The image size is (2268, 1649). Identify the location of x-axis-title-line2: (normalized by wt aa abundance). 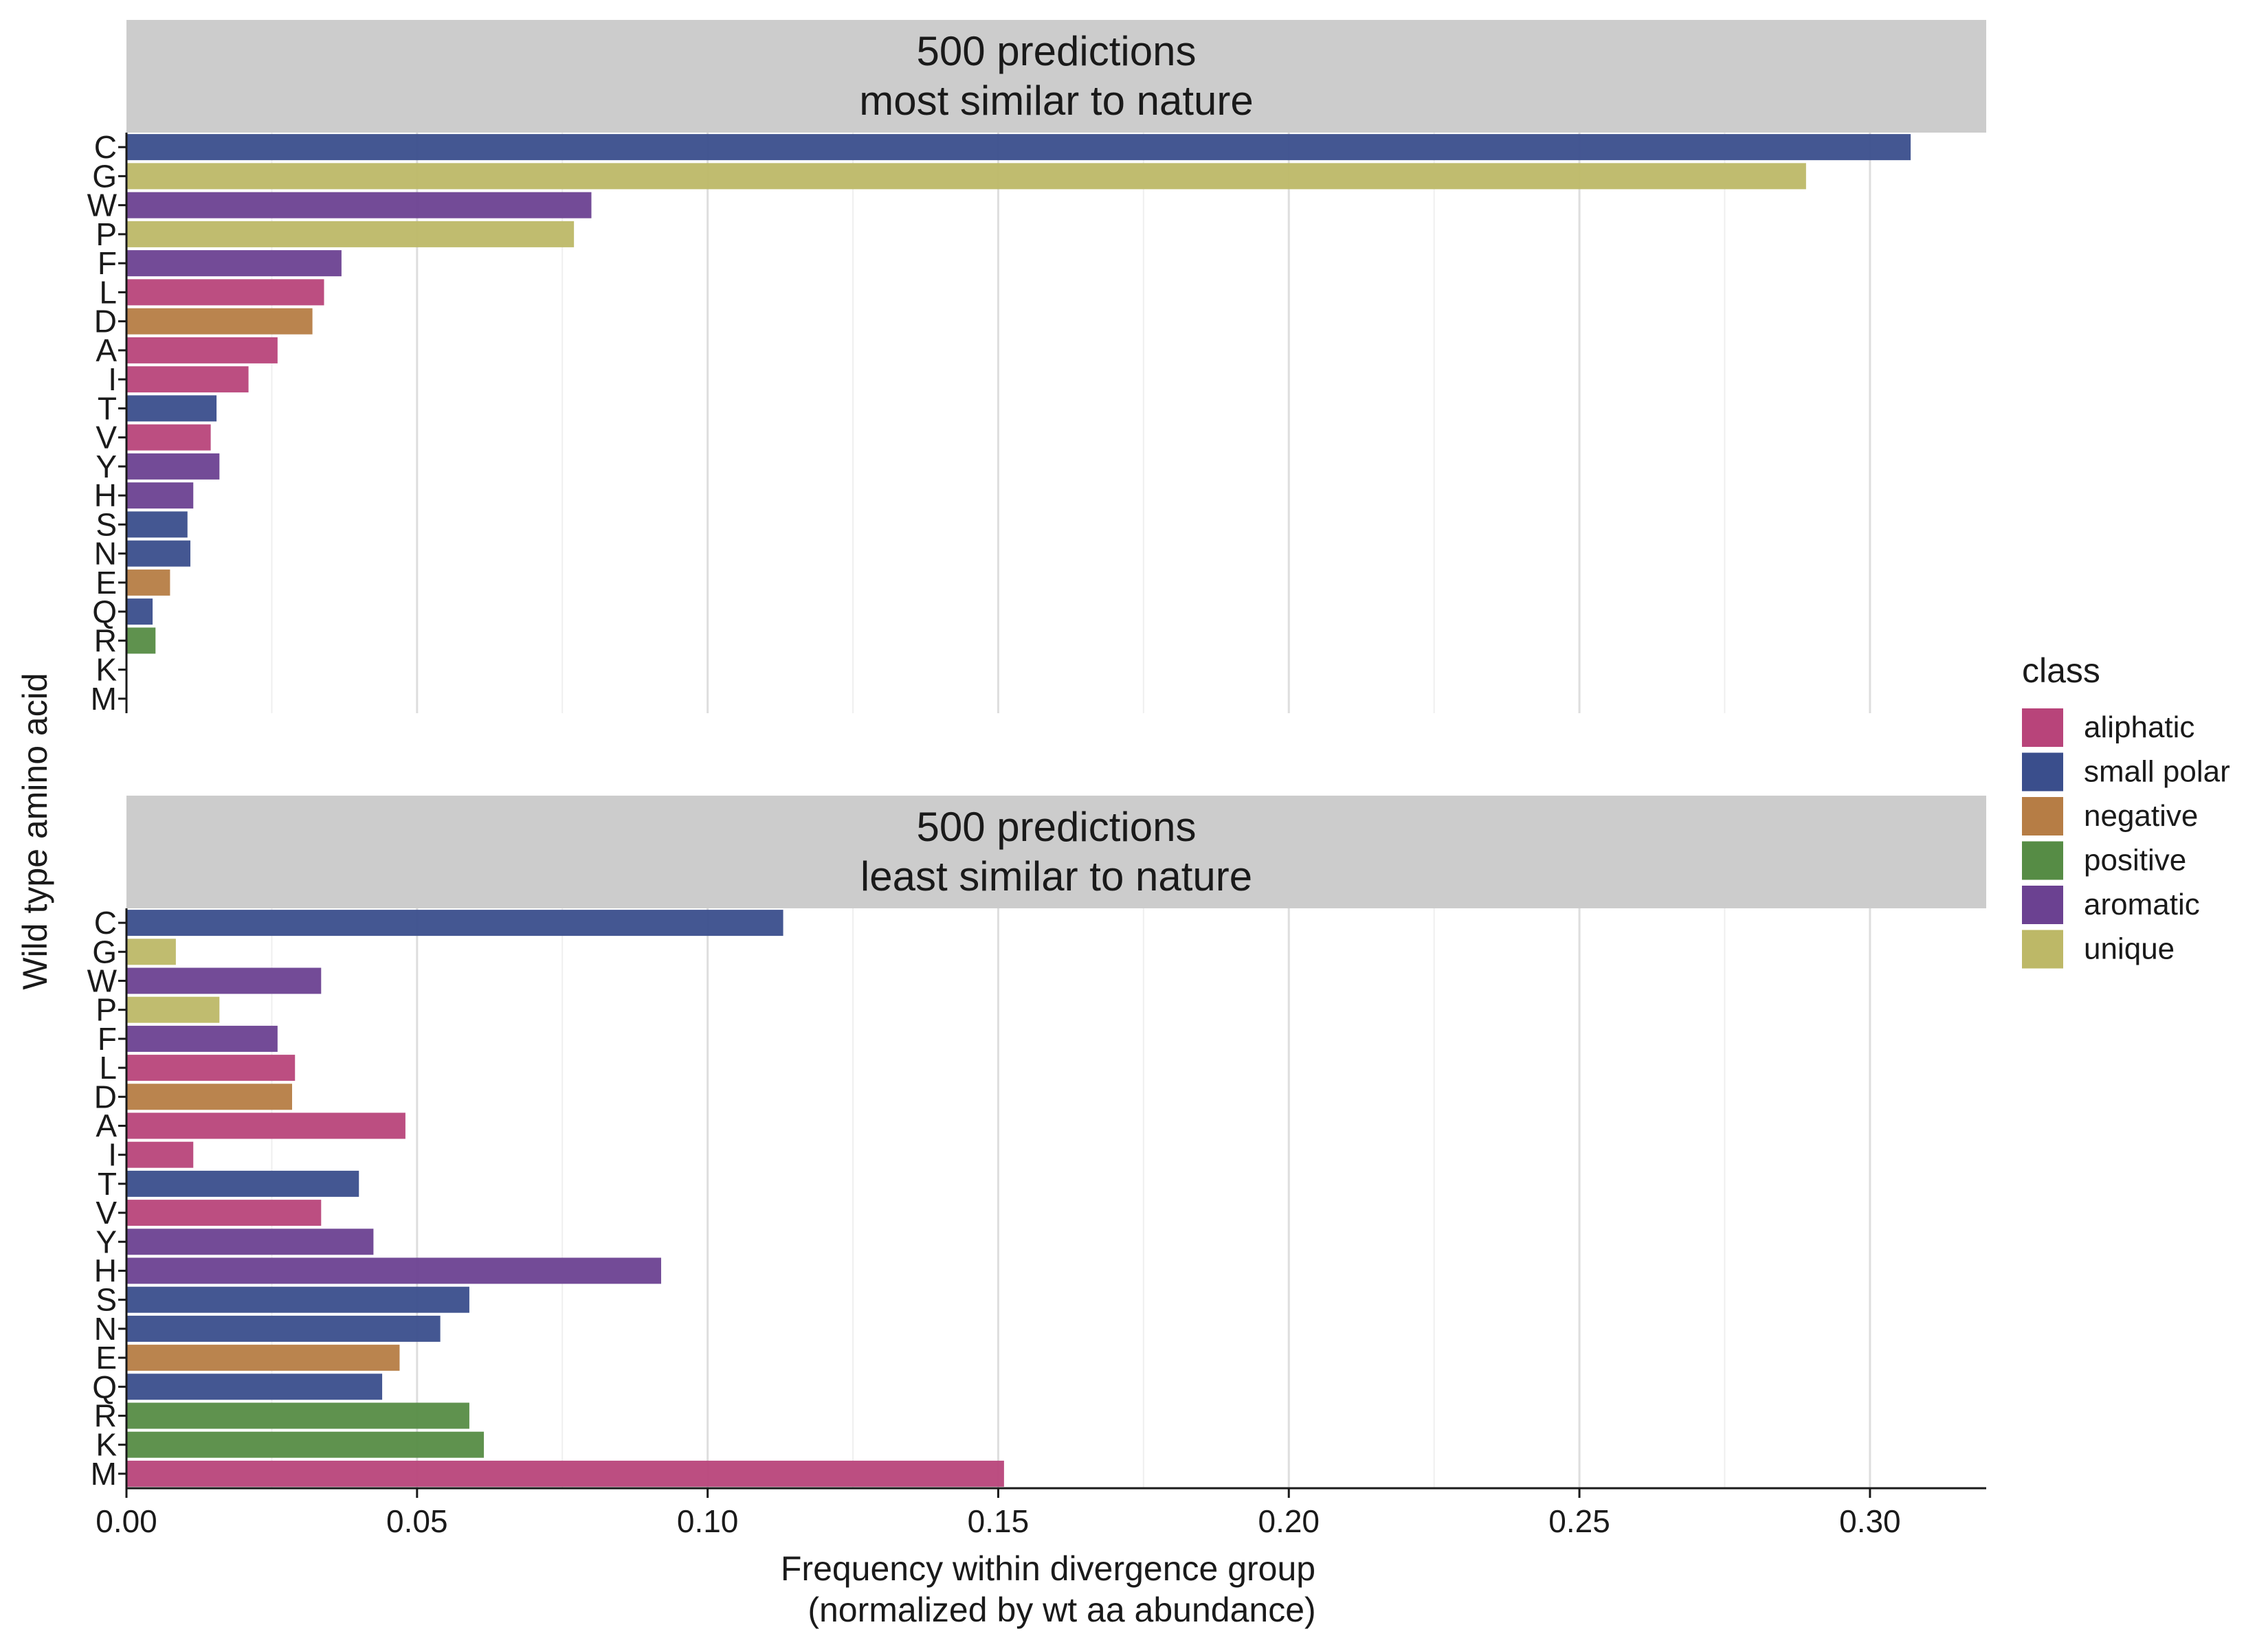
(1061, 1610).